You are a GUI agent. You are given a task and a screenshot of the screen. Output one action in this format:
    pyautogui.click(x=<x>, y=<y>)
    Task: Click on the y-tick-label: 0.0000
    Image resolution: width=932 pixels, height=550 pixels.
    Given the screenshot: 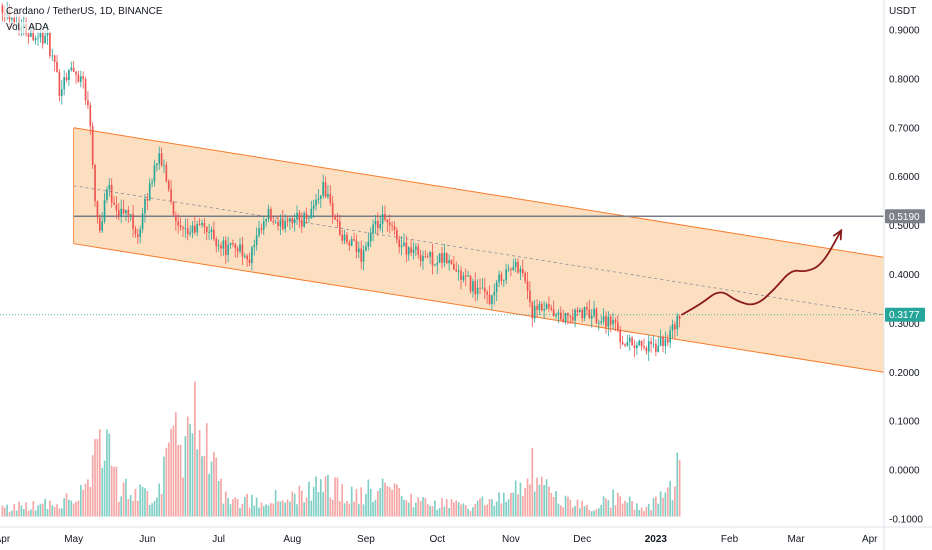 What is the action you would take?
    pyautogui.click(x=904, y=471)
    